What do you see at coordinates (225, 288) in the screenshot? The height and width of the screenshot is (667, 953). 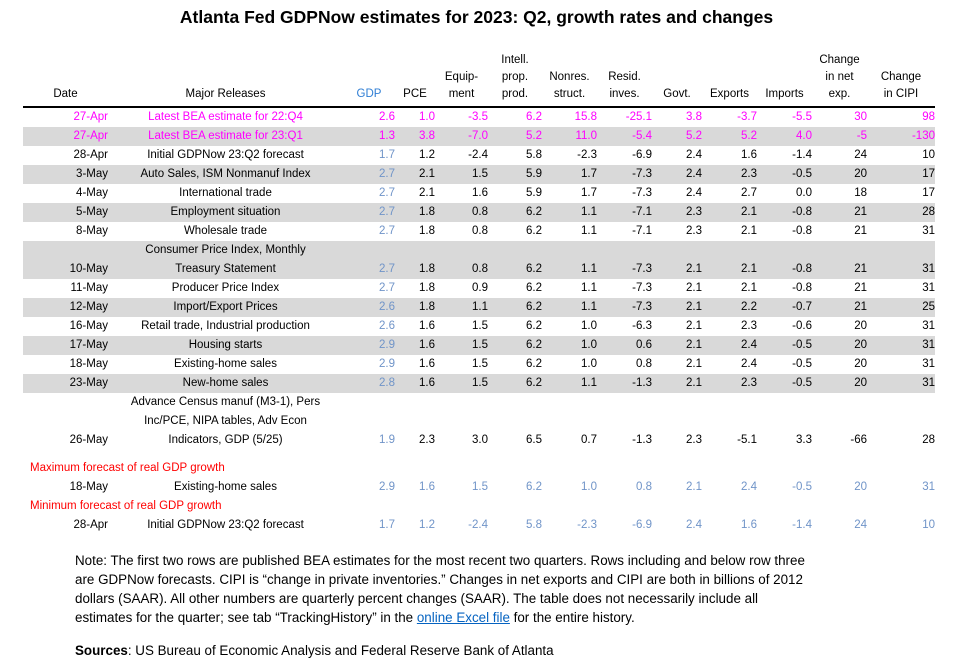 I see `release-cell: Producer Price Index` at bounding box center [225, 288].